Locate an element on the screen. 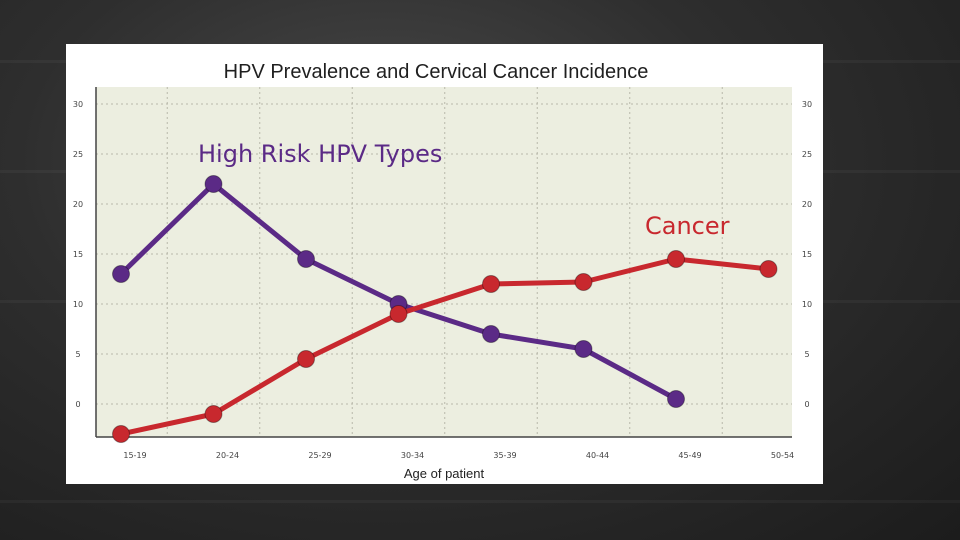  y-tick-label-left: 0 is located at coordinates (77, 404).